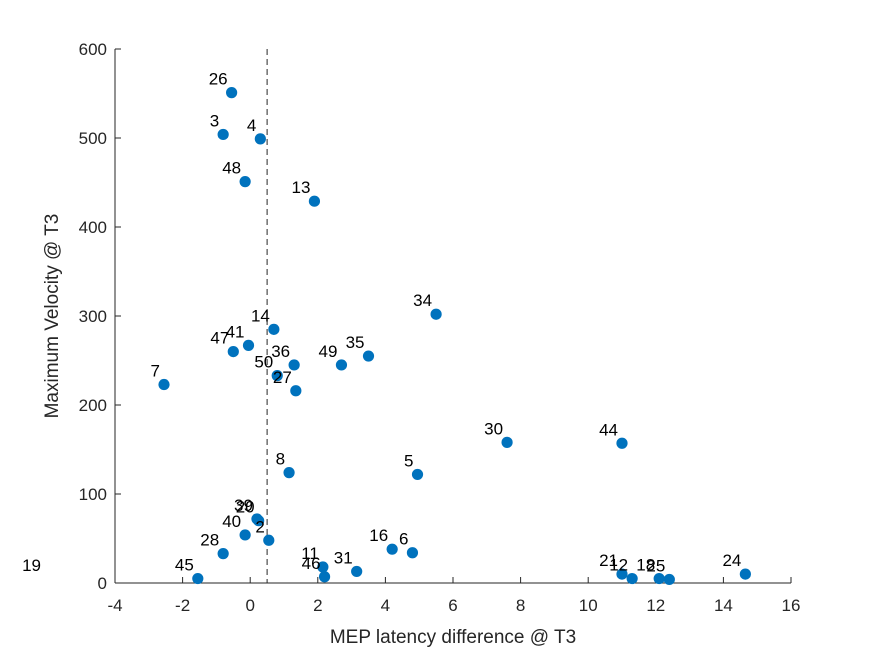 The height and width of the screenshot is (656, 875). Describe the element at coordinates (378, 535) in the screenshot. I see `data-point-label: 16` at that location.